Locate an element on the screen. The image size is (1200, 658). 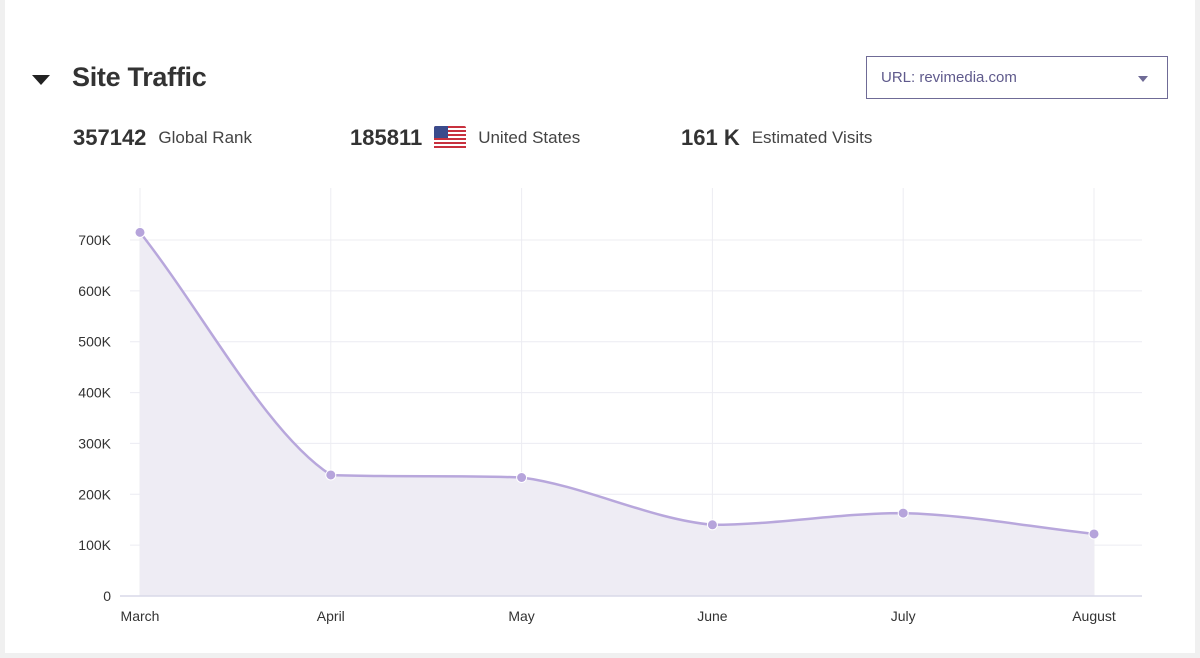
y-tick-label: 700K is located at coordinates (94, 240).